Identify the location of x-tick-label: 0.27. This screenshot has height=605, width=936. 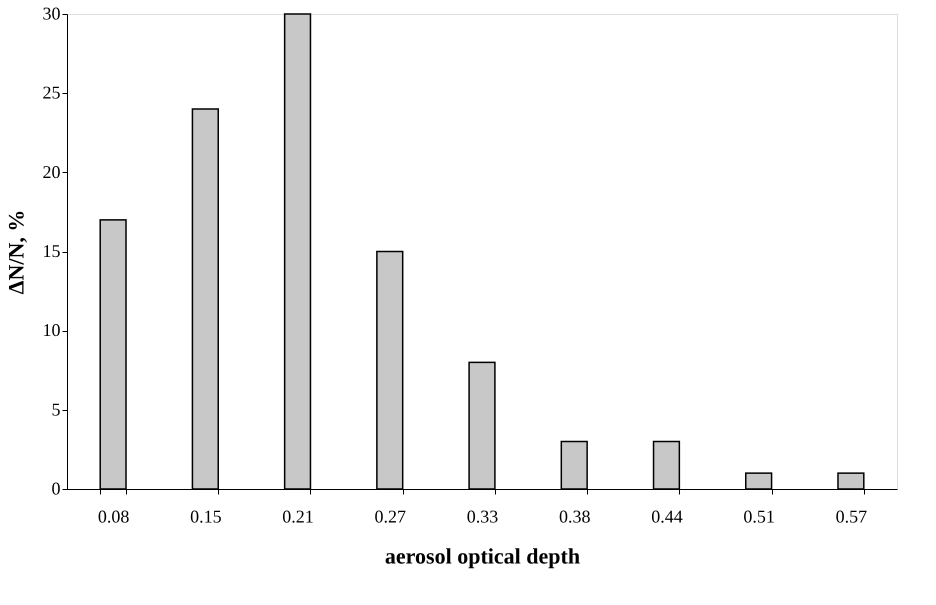
(390, 516).